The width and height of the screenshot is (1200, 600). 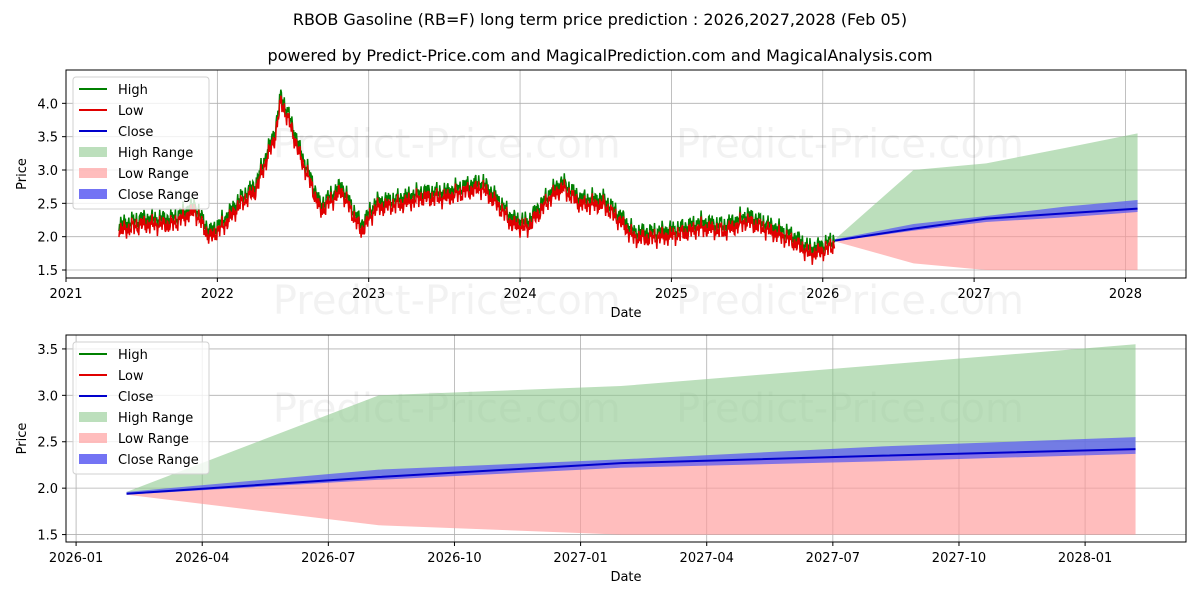 What do you see at coordinates (1125, 294) in the screenshot?
I see `x-tick-label: 2028` at bounding box center [1125, 294].